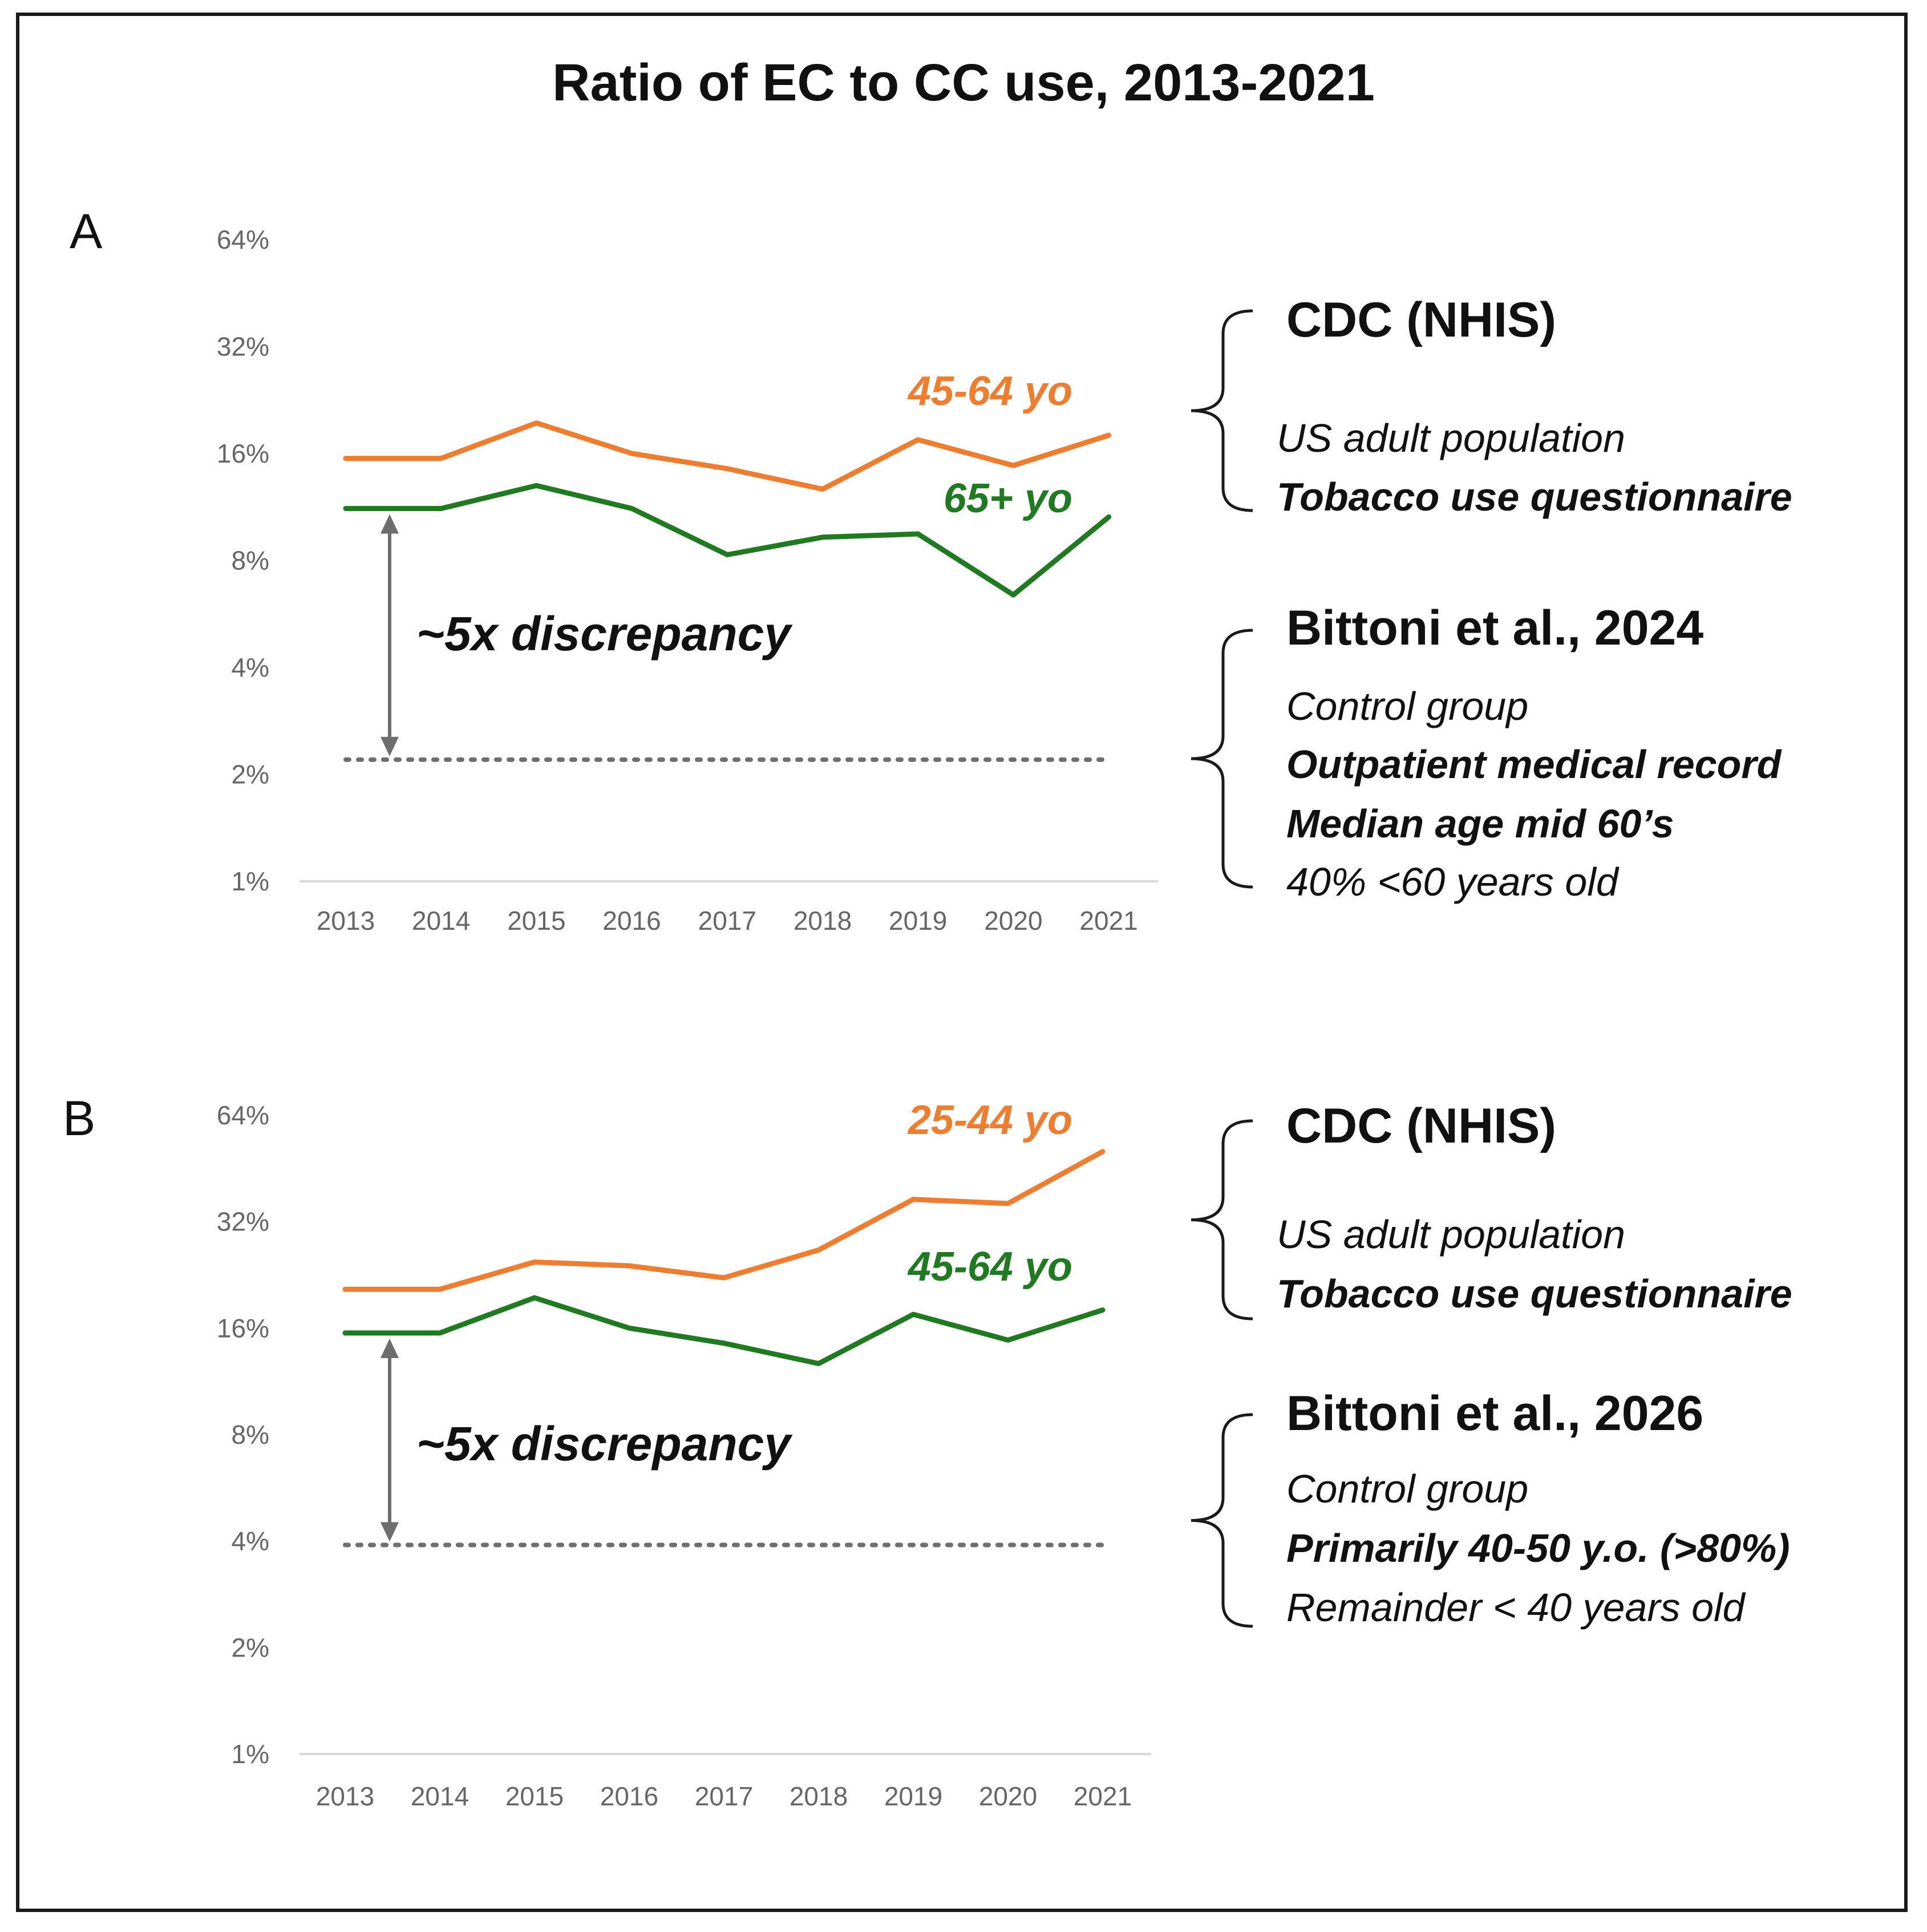 The width and height of the screenshot is (1927, 1932). What do you see at coordinates (86, 231) in the screenshot?
I see `panel-letter: A` at bounding box center [86, 231].